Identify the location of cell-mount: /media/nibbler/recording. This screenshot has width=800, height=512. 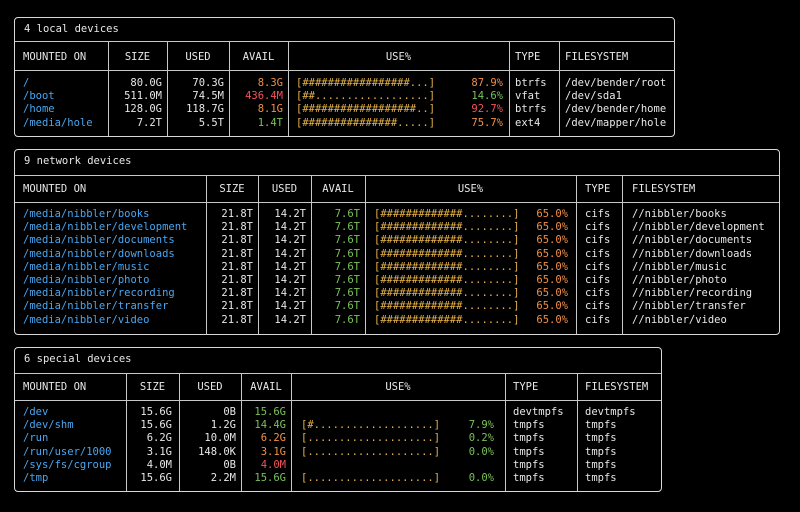
(99, 293).